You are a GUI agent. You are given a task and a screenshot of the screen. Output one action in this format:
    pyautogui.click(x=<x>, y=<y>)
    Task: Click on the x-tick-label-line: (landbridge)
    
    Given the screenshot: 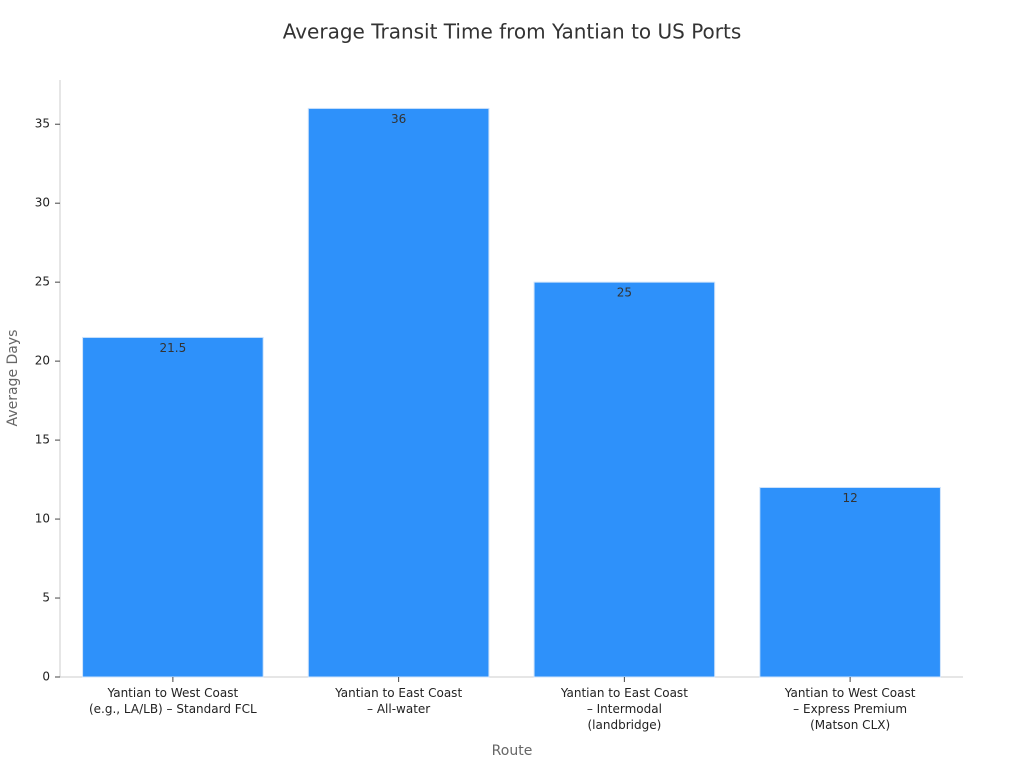 What is the action you would take?
    pyautogui.click(x=624, y=725)
    